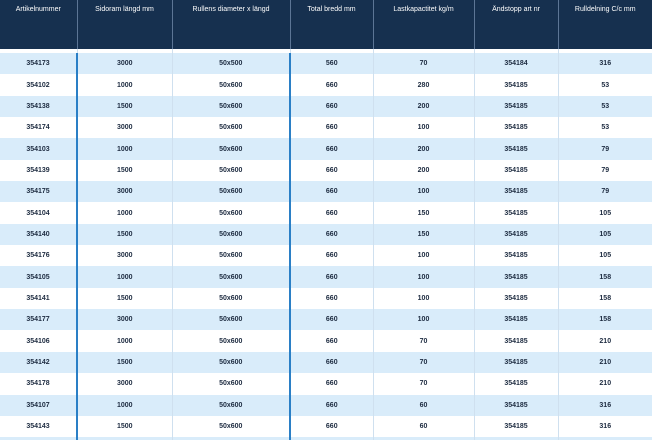 The image size is (652, 440). I want to click on article-number-cell: 354178, so click(38, 384).